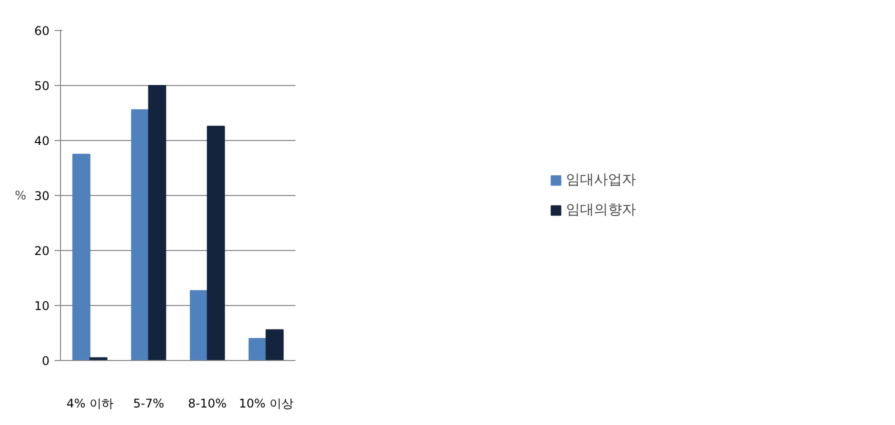  What do you see at coordinates (42, 31) in the screenshot?
I see `y-tick-label: 60` at bounding box center [42, 31].